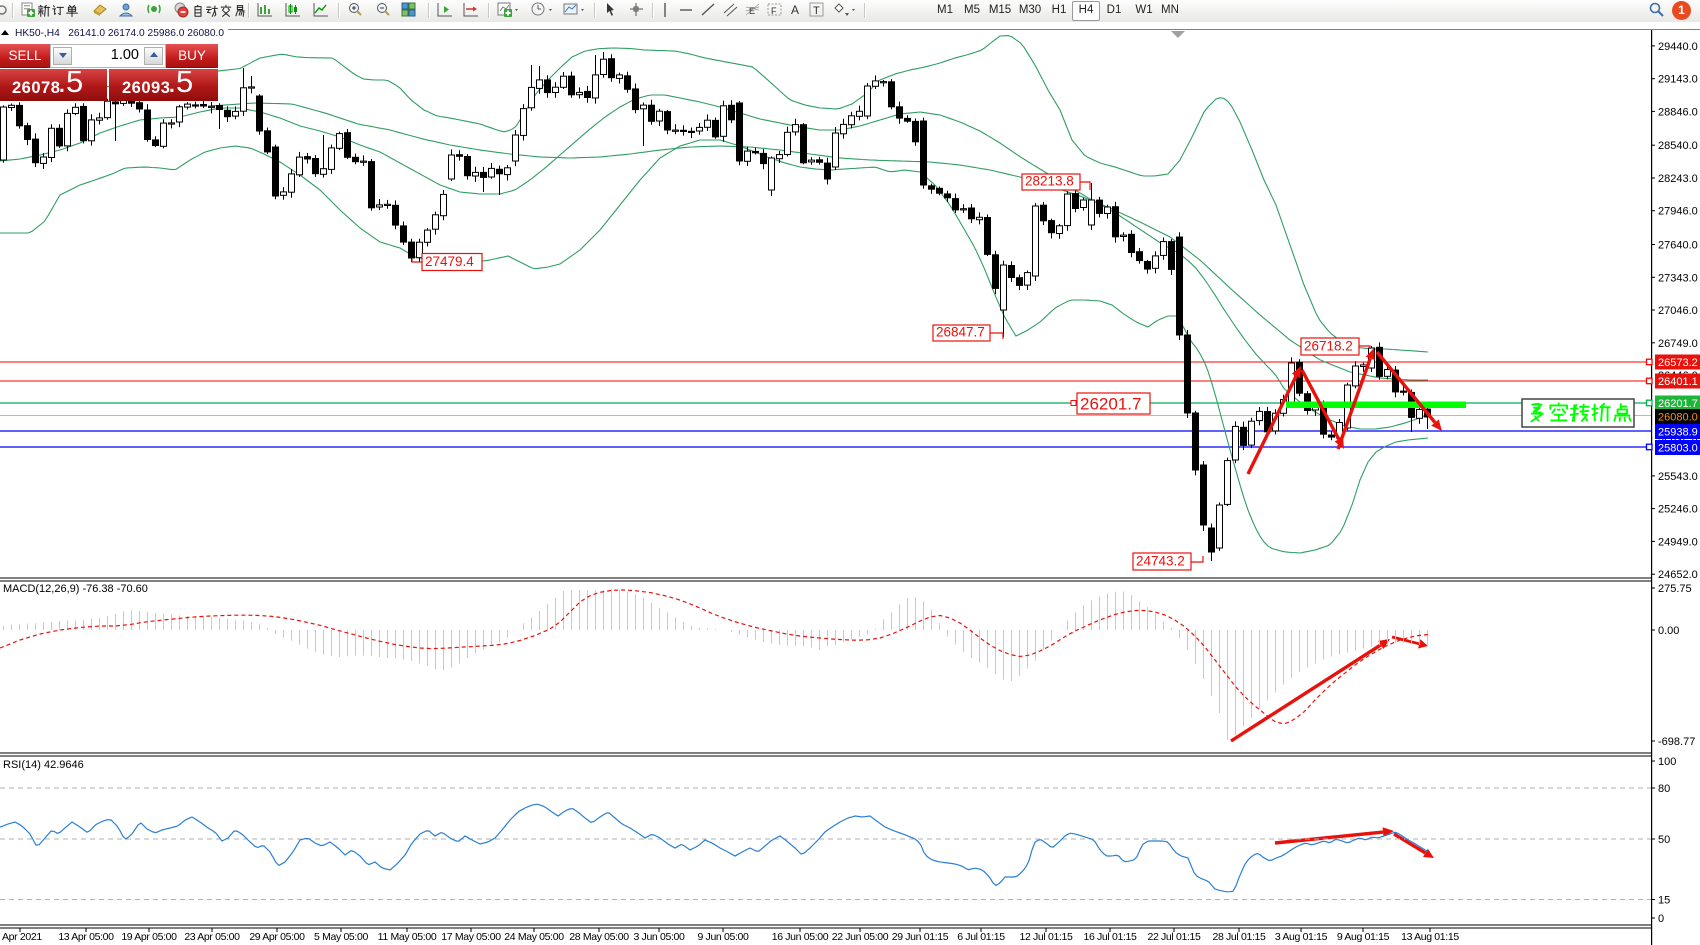 The height and width of the screenshot is (945, 1700). I want to click on svg-text: 3 Jun 05:00, so click(659, 937).